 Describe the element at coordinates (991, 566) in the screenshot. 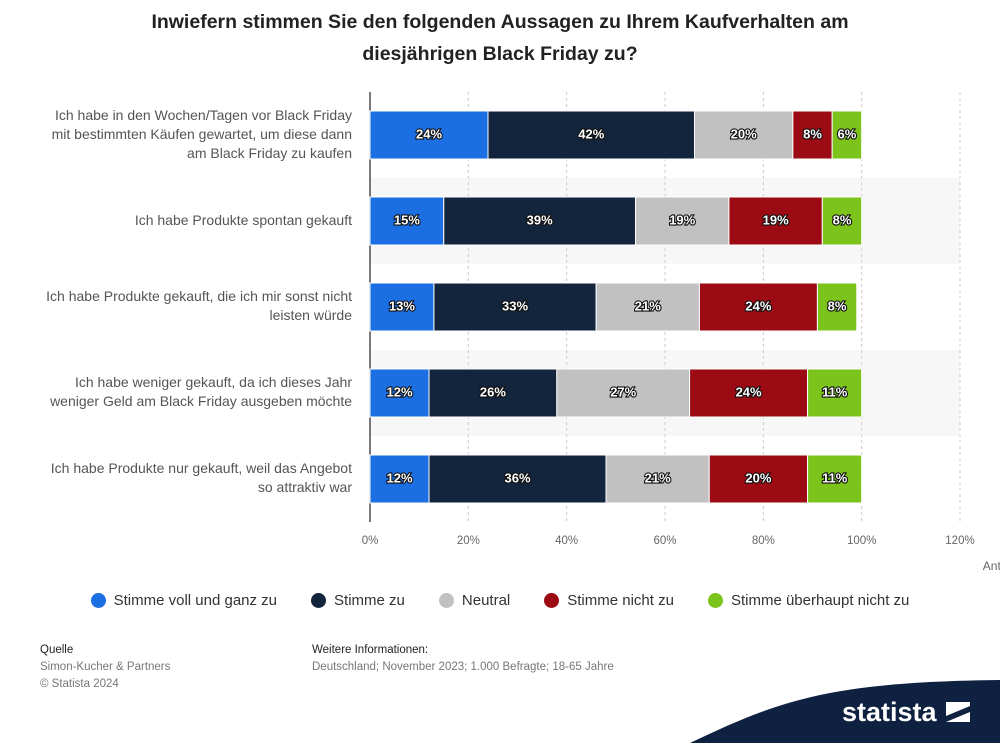

I see `x-axis-title: Anteil der Befragten` at that location.